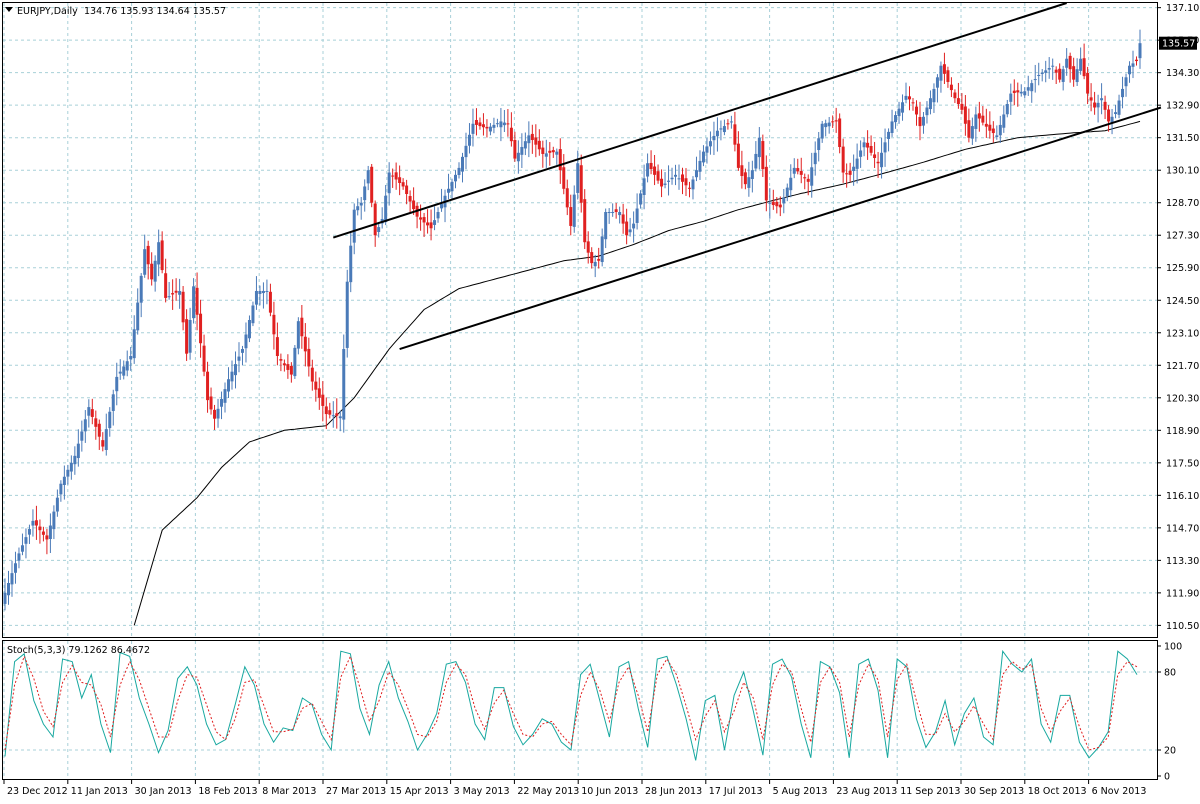  Describe the element at coordinates (1182, 203) in the screenshot. I see `price-tick-label: 128.70` at that location.